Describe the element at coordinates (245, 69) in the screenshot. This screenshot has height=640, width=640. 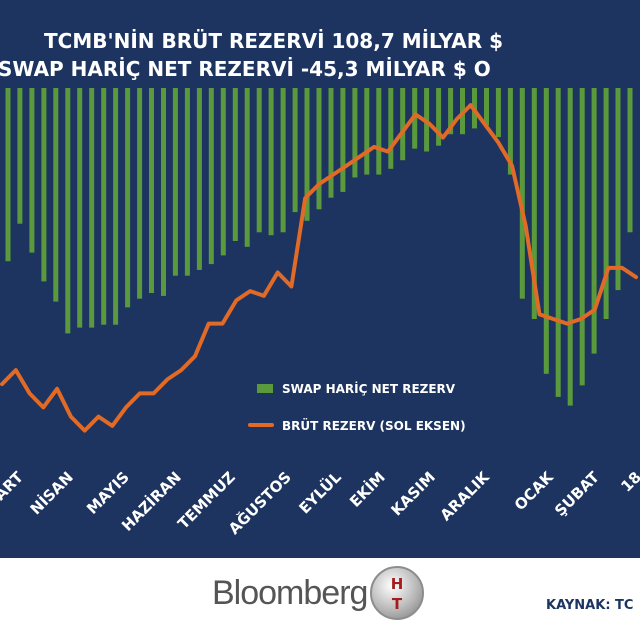
I see `chart-title-line-2: SWAP HARİÇ NET REZERVİ -45,3 MİLYAR $ O` at that location.